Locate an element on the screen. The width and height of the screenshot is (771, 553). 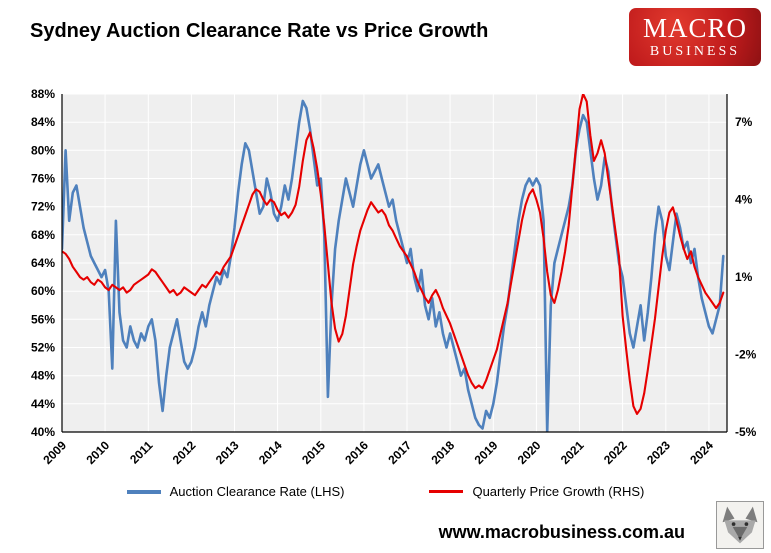
macrobusiness-logo-line2: BUSINESS is located at coordinates (695, 51).